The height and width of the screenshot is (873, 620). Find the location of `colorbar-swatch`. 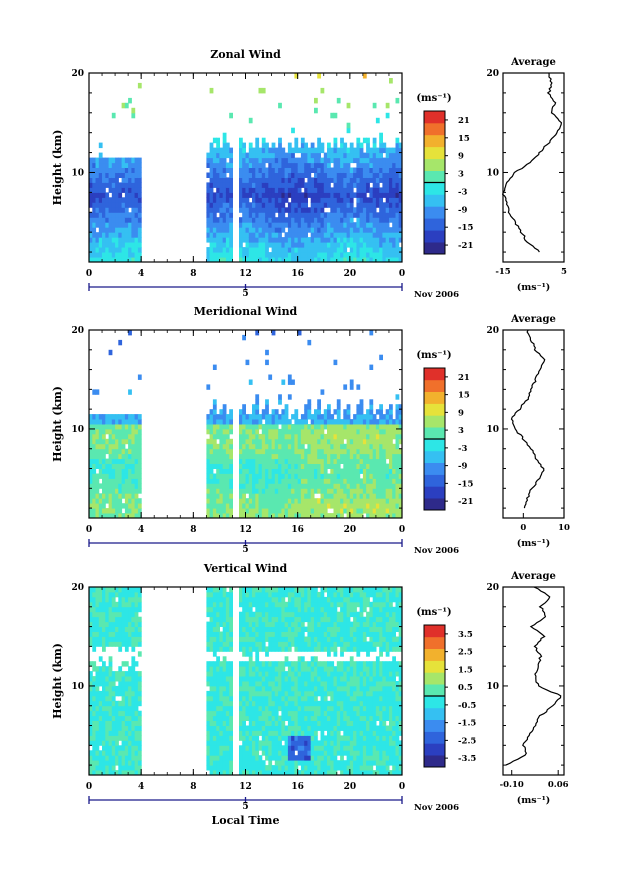

colorbar-swatch is located at coordinates (434, 456).